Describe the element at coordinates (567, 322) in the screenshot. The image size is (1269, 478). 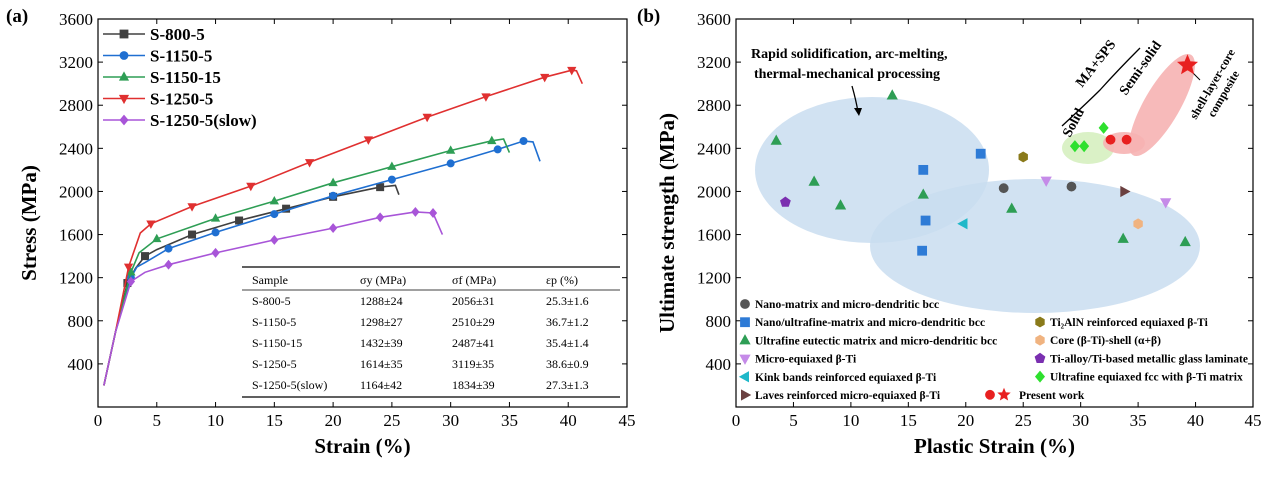
I see `table-cell: 36.7±1.2` at that location.